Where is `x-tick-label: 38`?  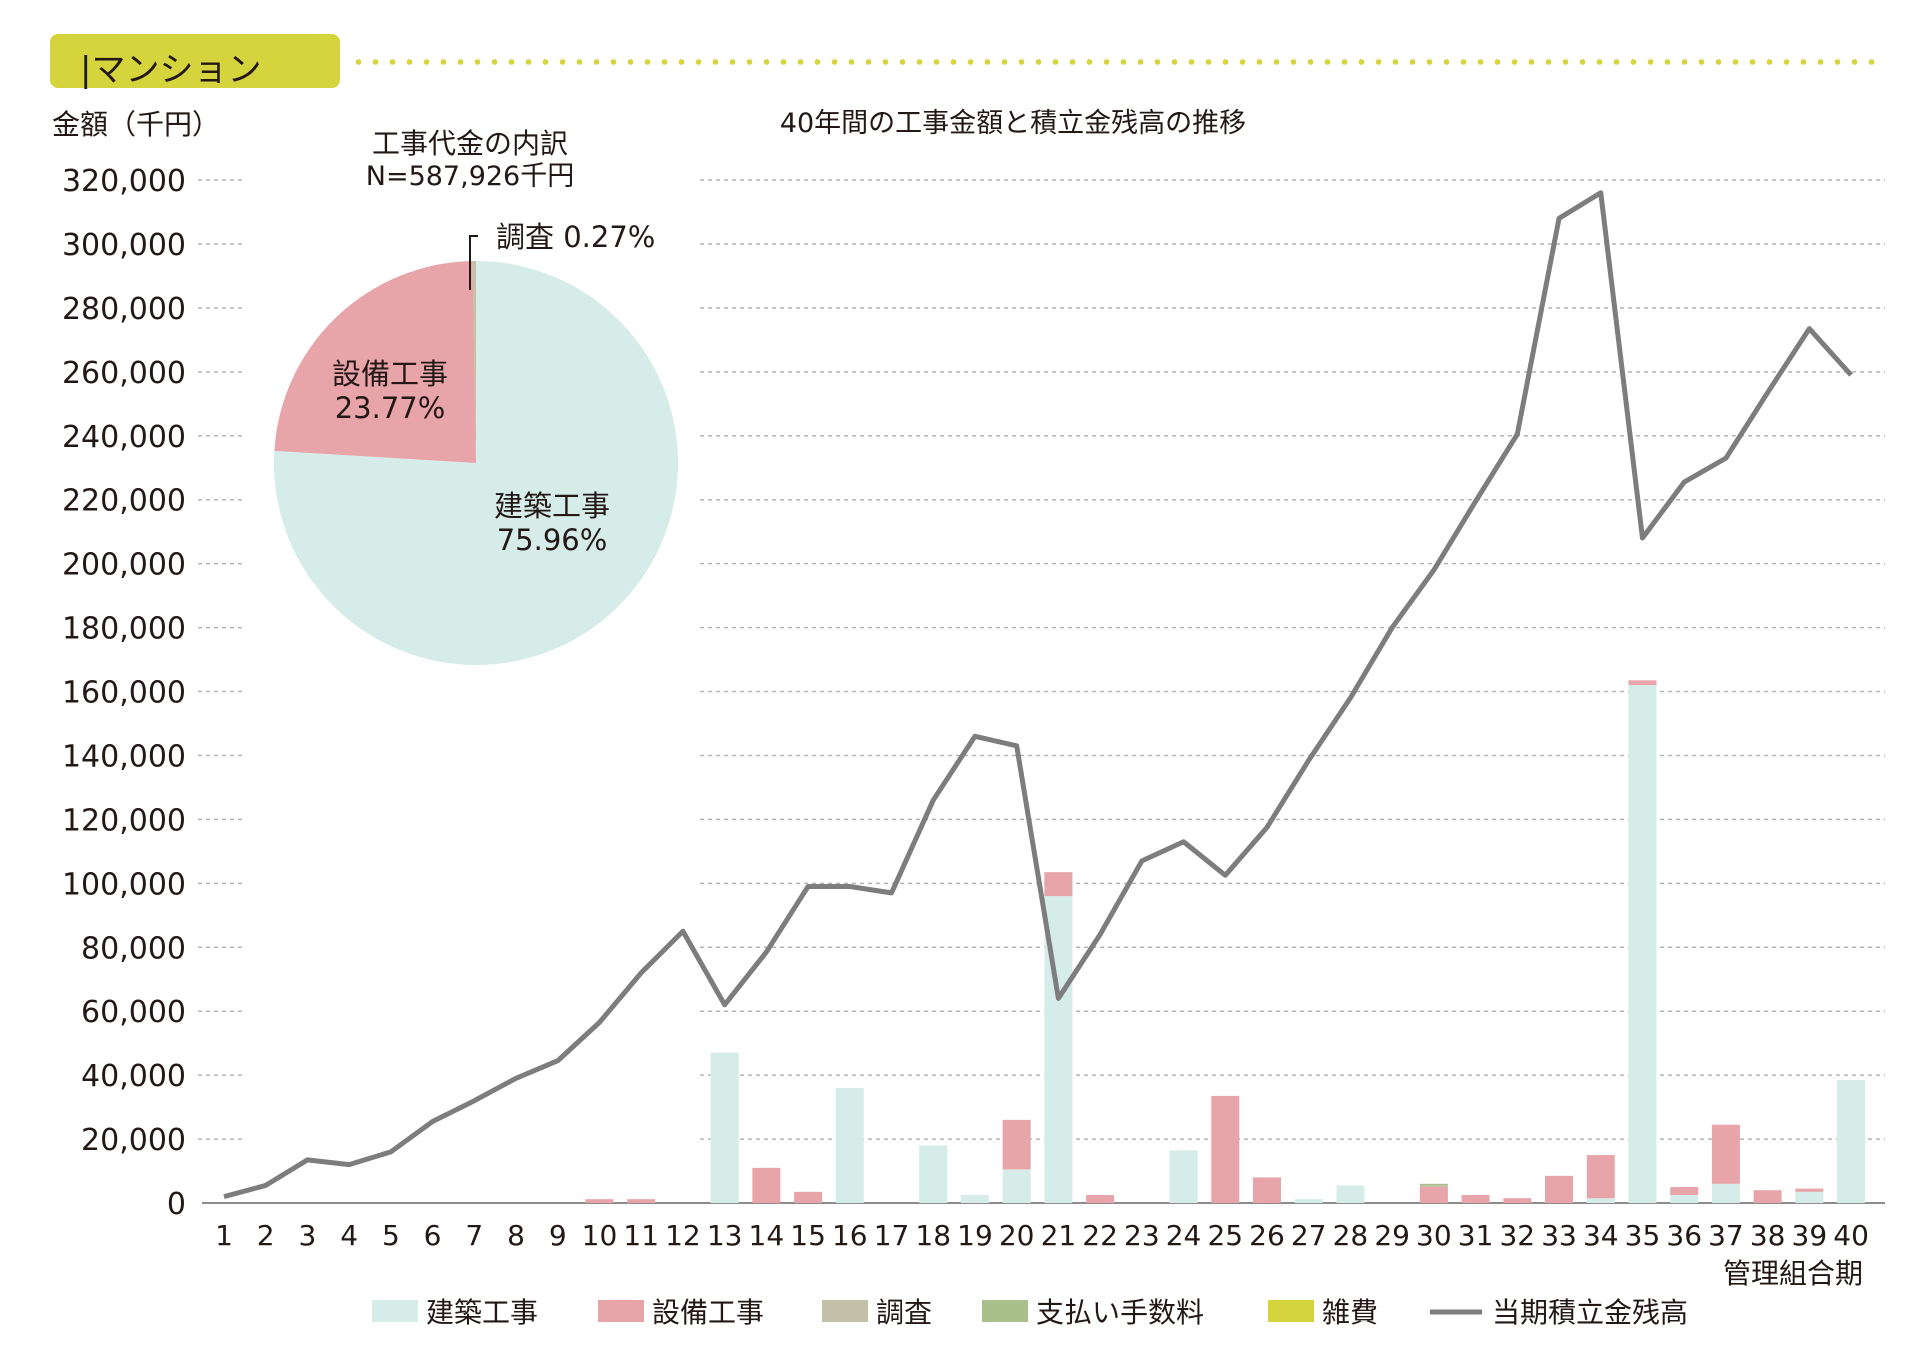
x-tick-label: 38 is located at coordinates (1768, 1235).